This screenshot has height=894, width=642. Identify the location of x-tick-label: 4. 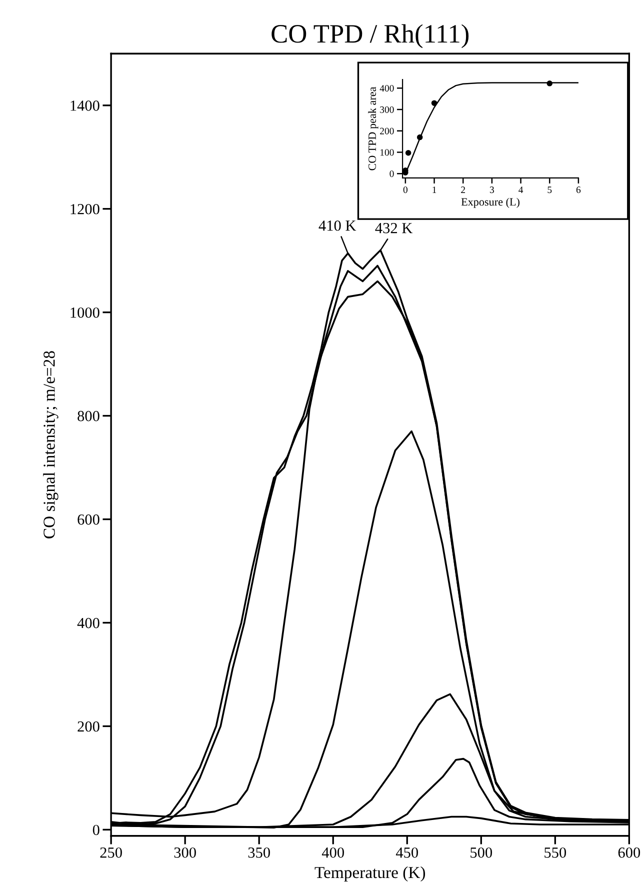
(521, 189).